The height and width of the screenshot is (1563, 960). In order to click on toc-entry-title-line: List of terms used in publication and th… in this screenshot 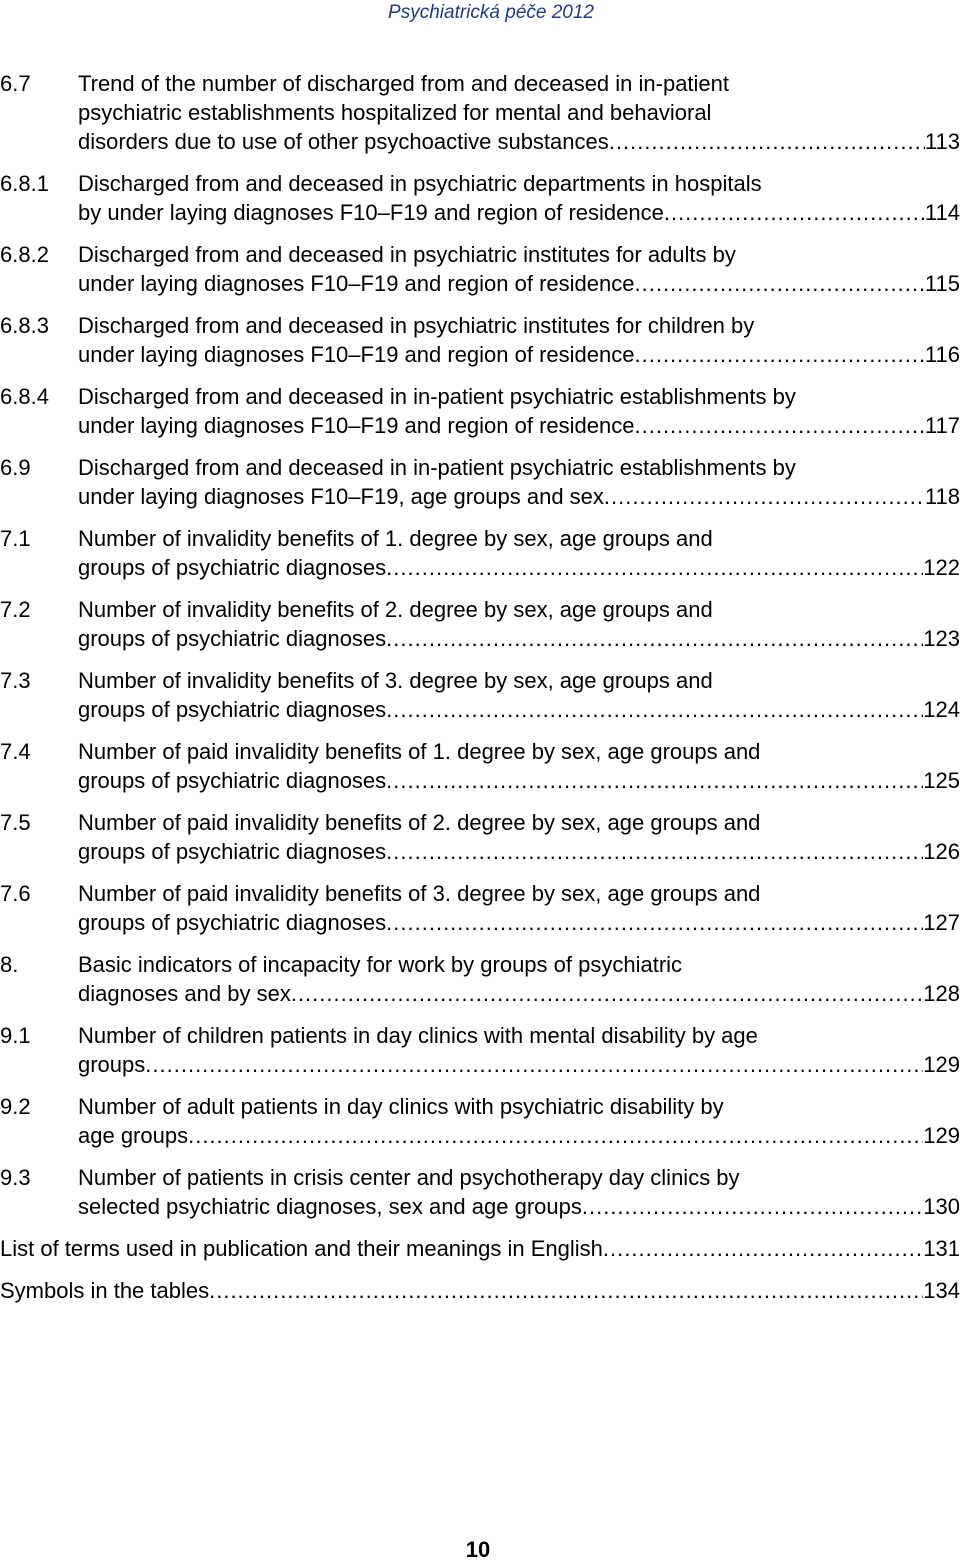, I will do `click(301, 1248)`.